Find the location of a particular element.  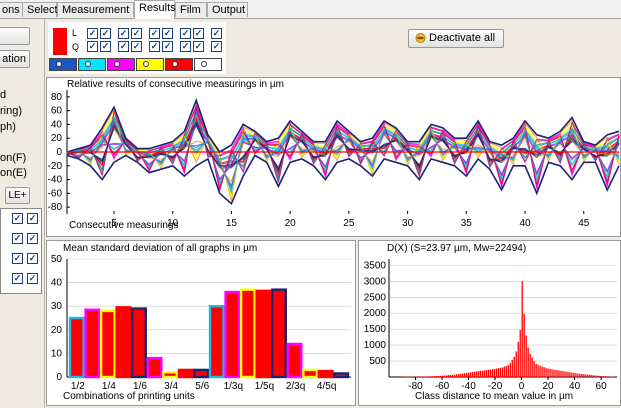

top-x-tick-label: 35 is located at coordinates (467, 223).